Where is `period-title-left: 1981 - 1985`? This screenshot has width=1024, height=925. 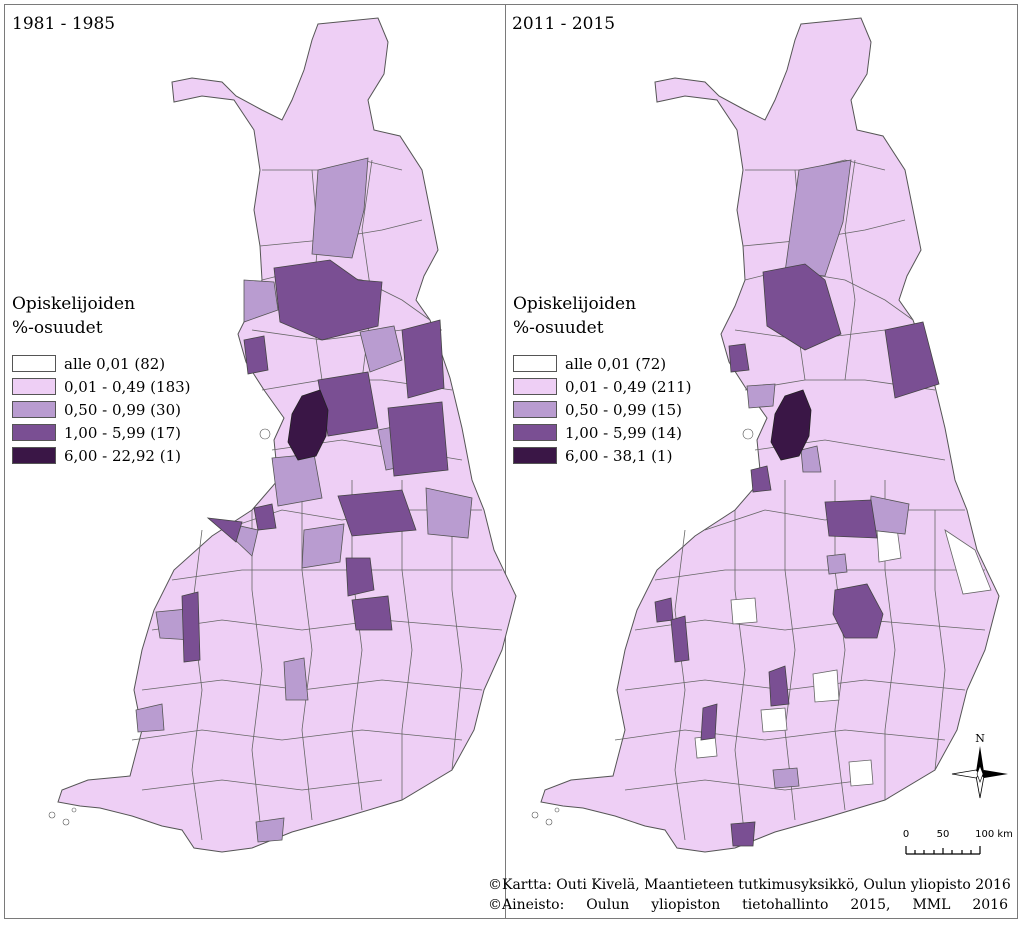
period-title-left: 1981 - 1985 is located at coordinates (64, 24).